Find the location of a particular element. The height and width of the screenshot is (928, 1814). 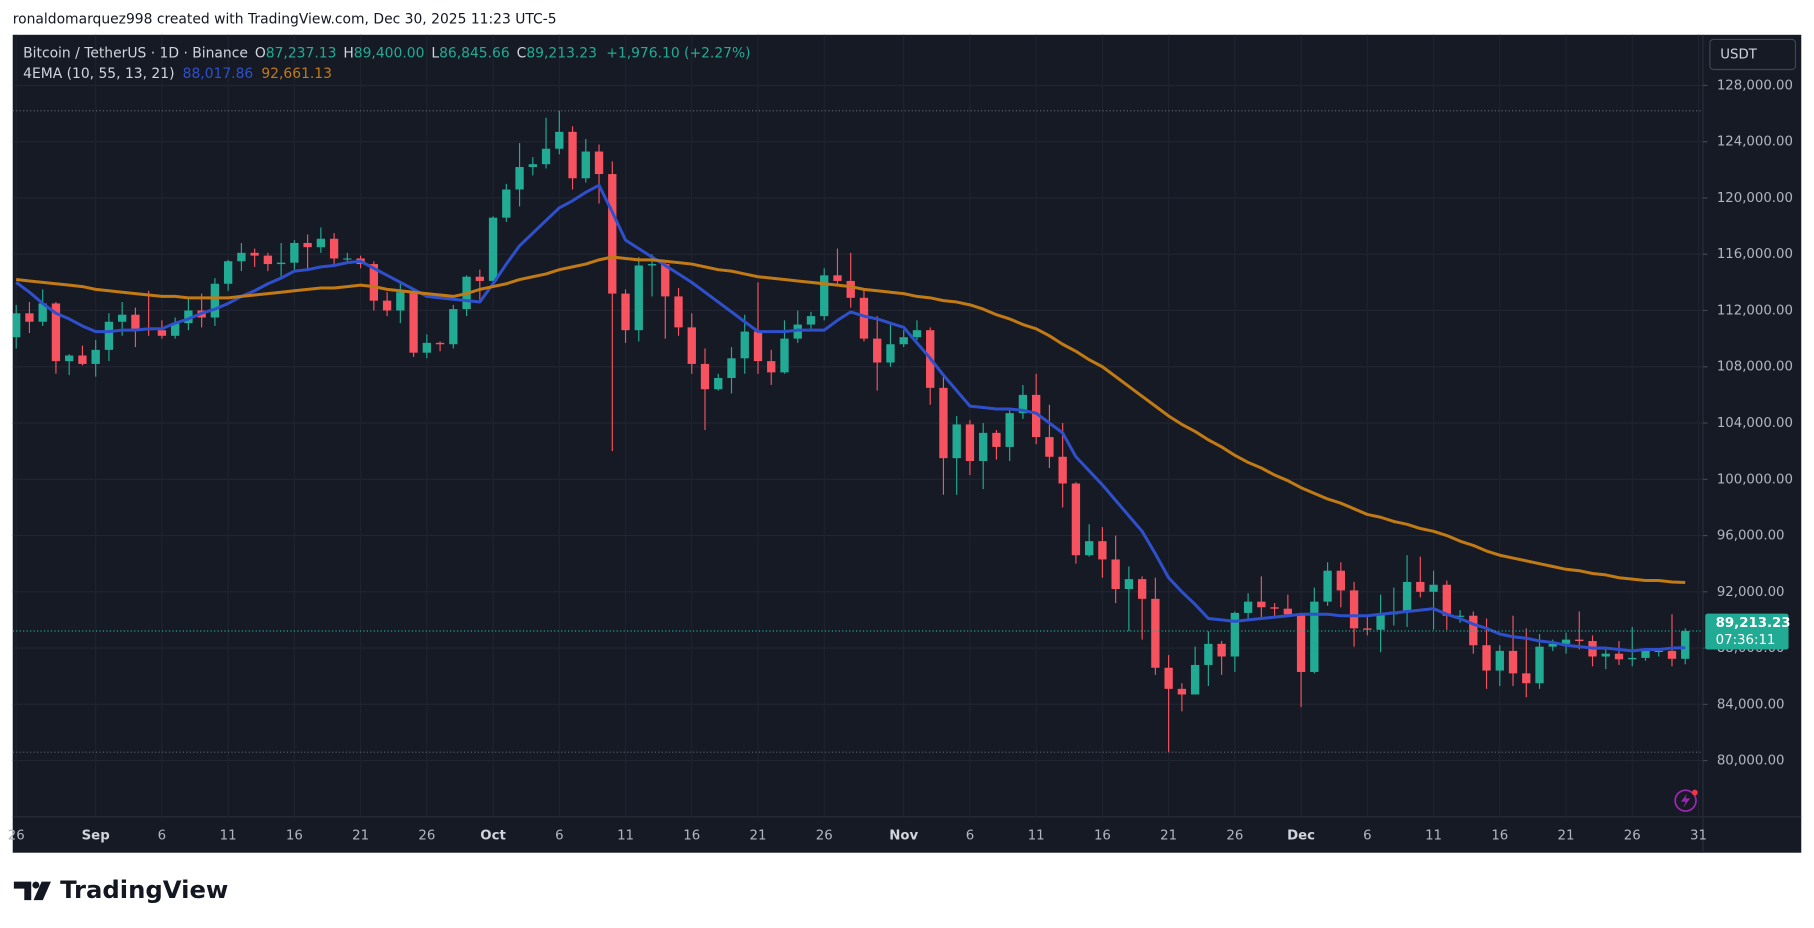

x-tick-label: 6 is located at coordinates (1367, 835).